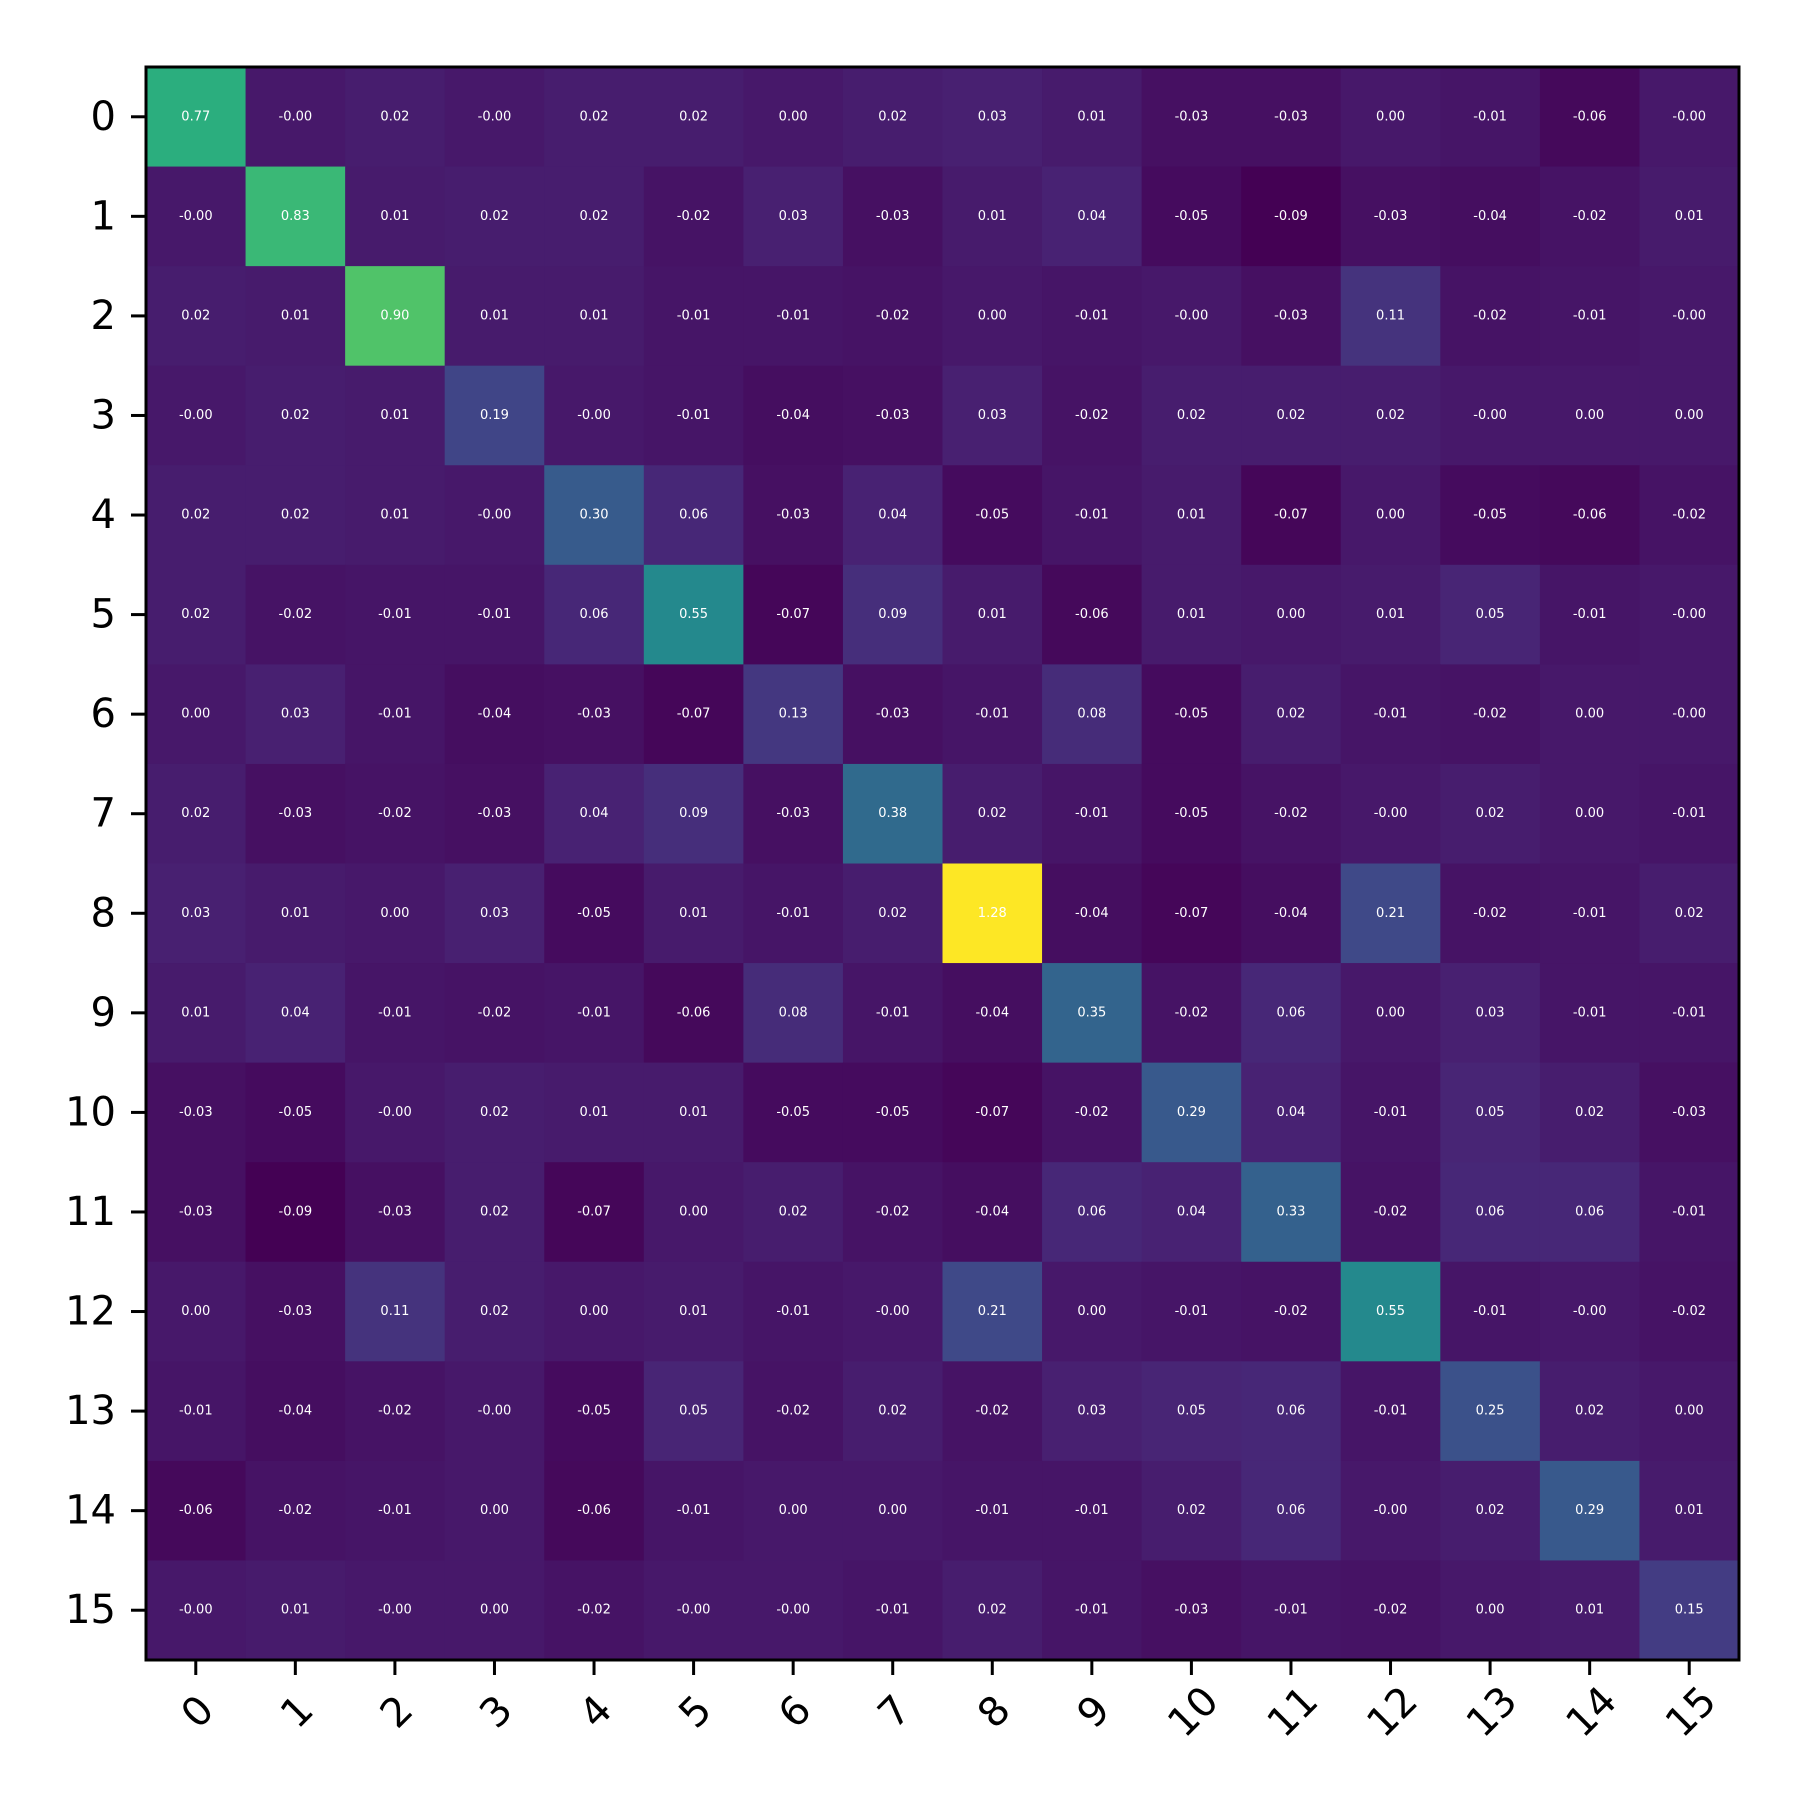  What do you see at coordinates (103, 117) in the screenshot?
I see `y-tick-label: 0` at bounding box center [103, 117].